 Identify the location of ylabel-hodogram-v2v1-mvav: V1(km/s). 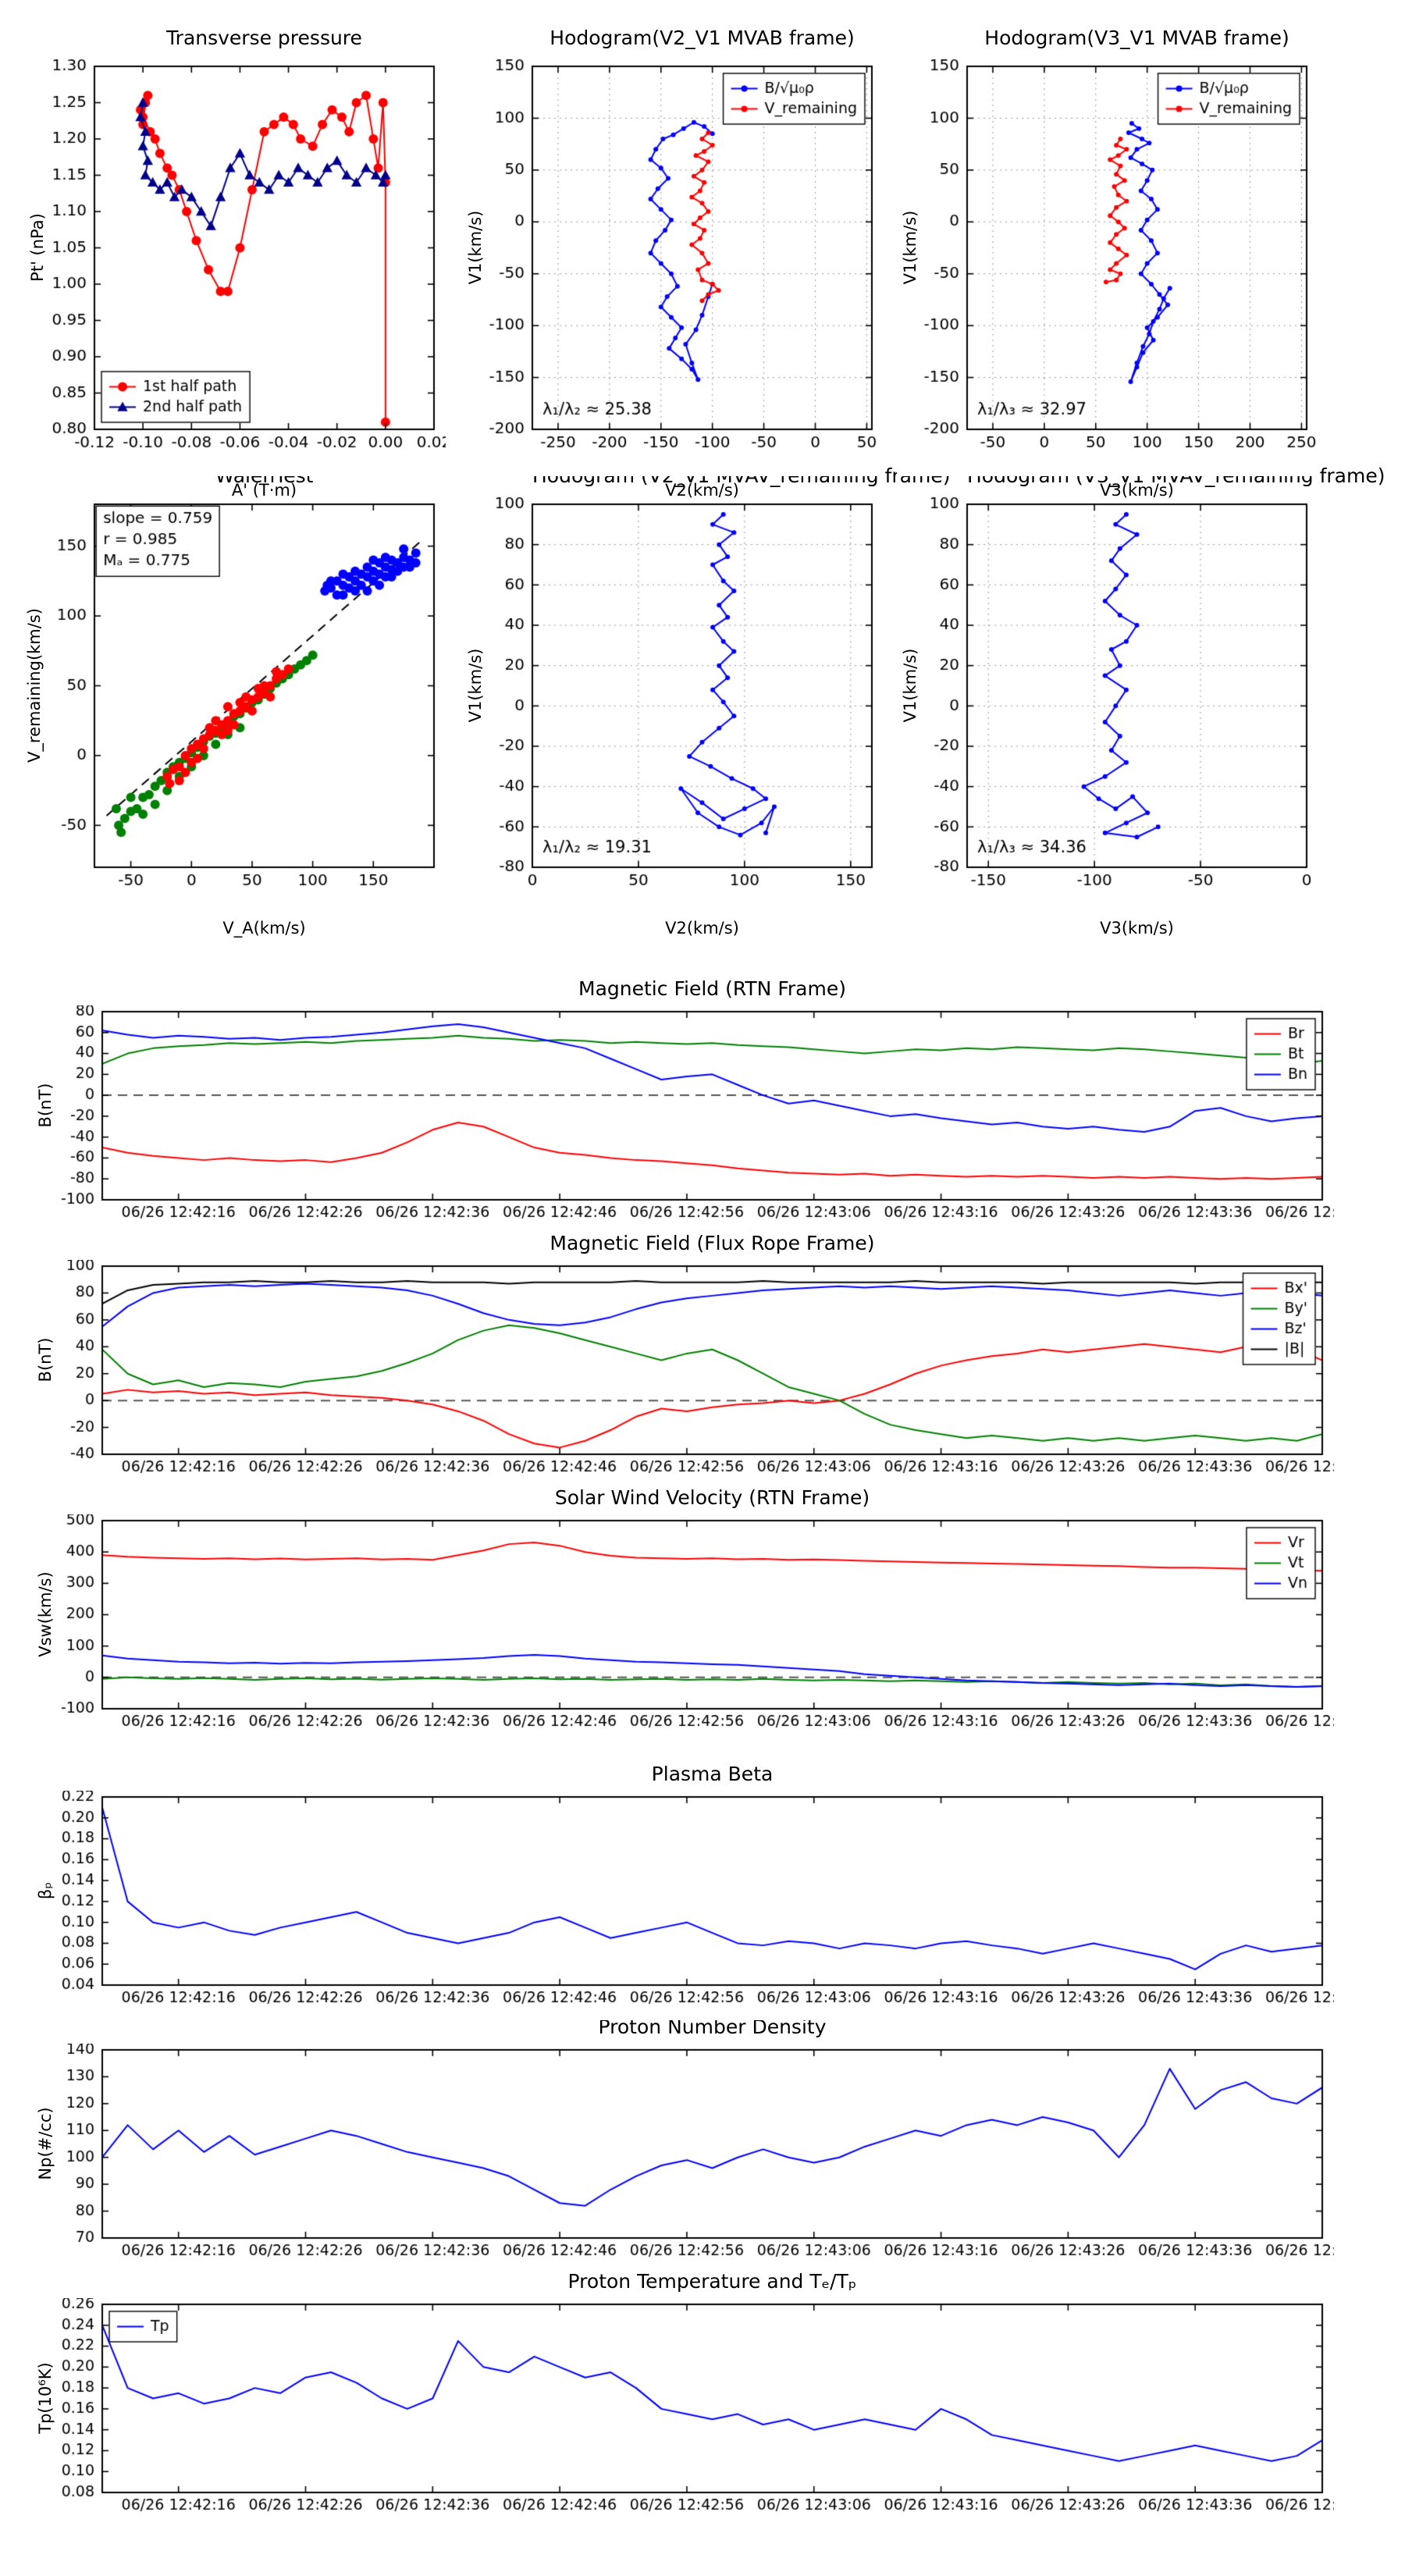
(476, 685).